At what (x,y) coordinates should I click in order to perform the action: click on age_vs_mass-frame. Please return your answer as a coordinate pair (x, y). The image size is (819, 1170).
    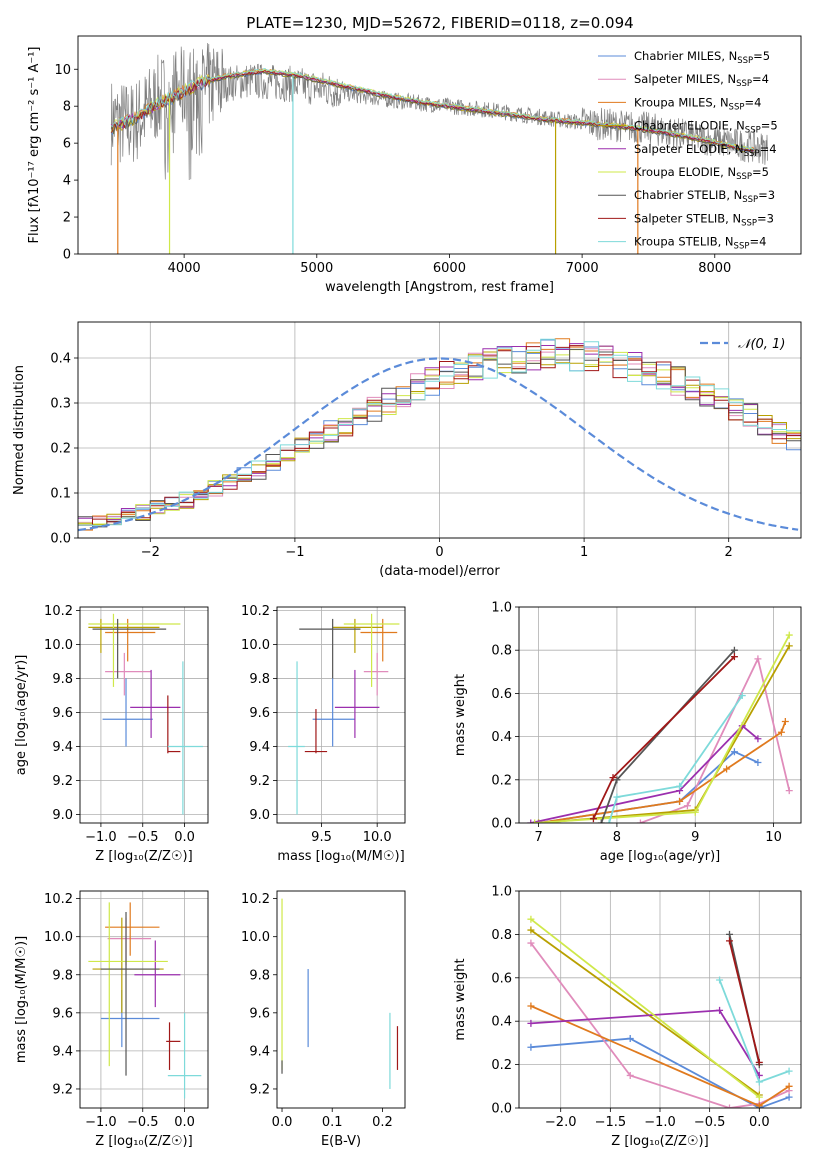
    Looking at the image, I should click on (341, 715).